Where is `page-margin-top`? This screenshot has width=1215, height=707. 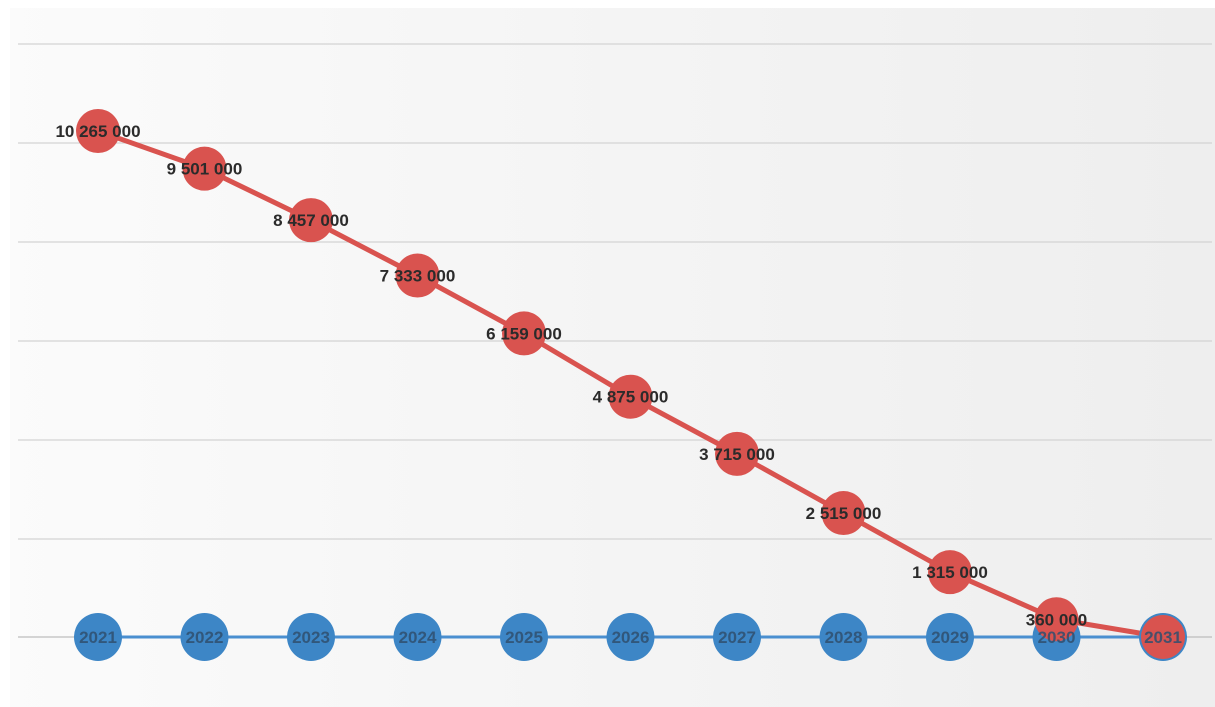
page-margin-top is located at coordinates (607, 4).